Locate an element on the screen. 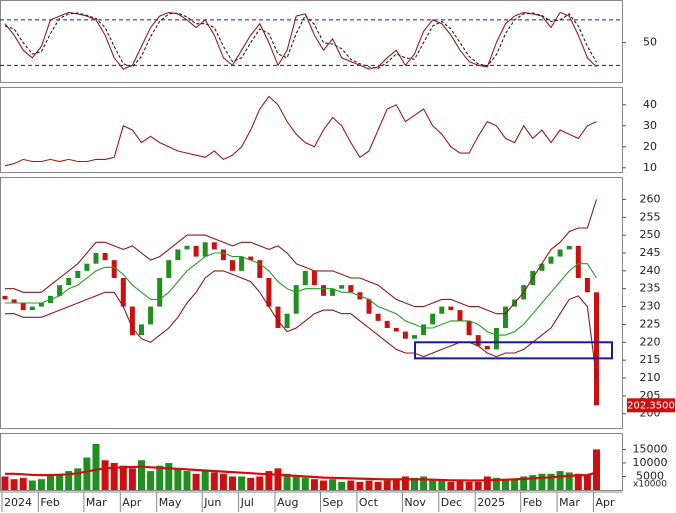 This screenshot has width=676, height=513. y-tick-label: 210 is located at coordinates (650, 377).